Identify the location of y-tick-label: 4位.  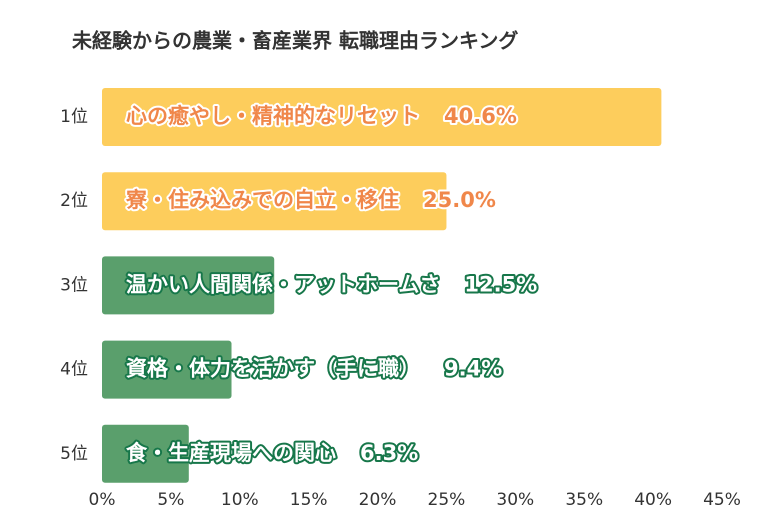
(74, 370).